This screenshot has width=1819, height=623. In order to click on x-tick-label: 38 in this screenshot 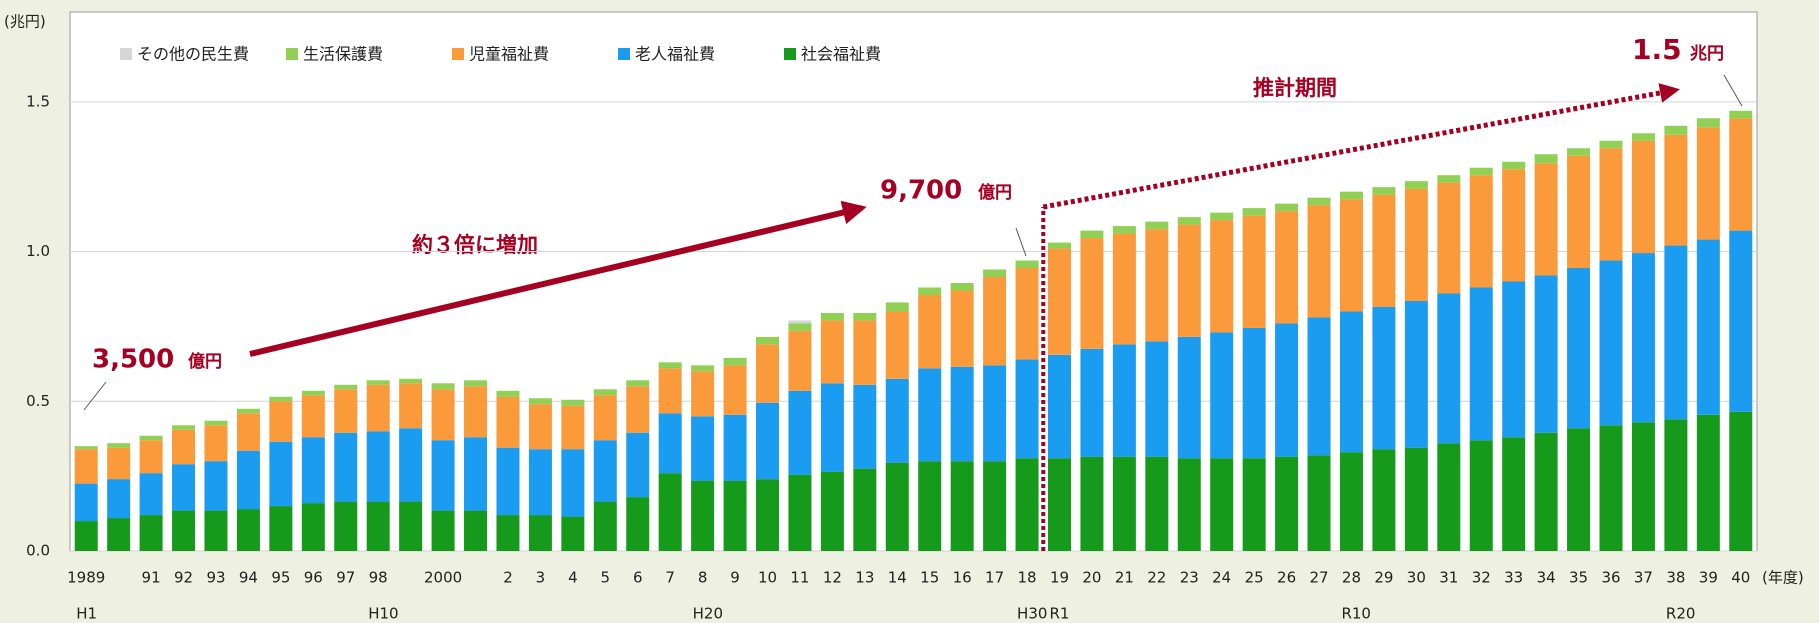, I will do `click(1675, 578)`.